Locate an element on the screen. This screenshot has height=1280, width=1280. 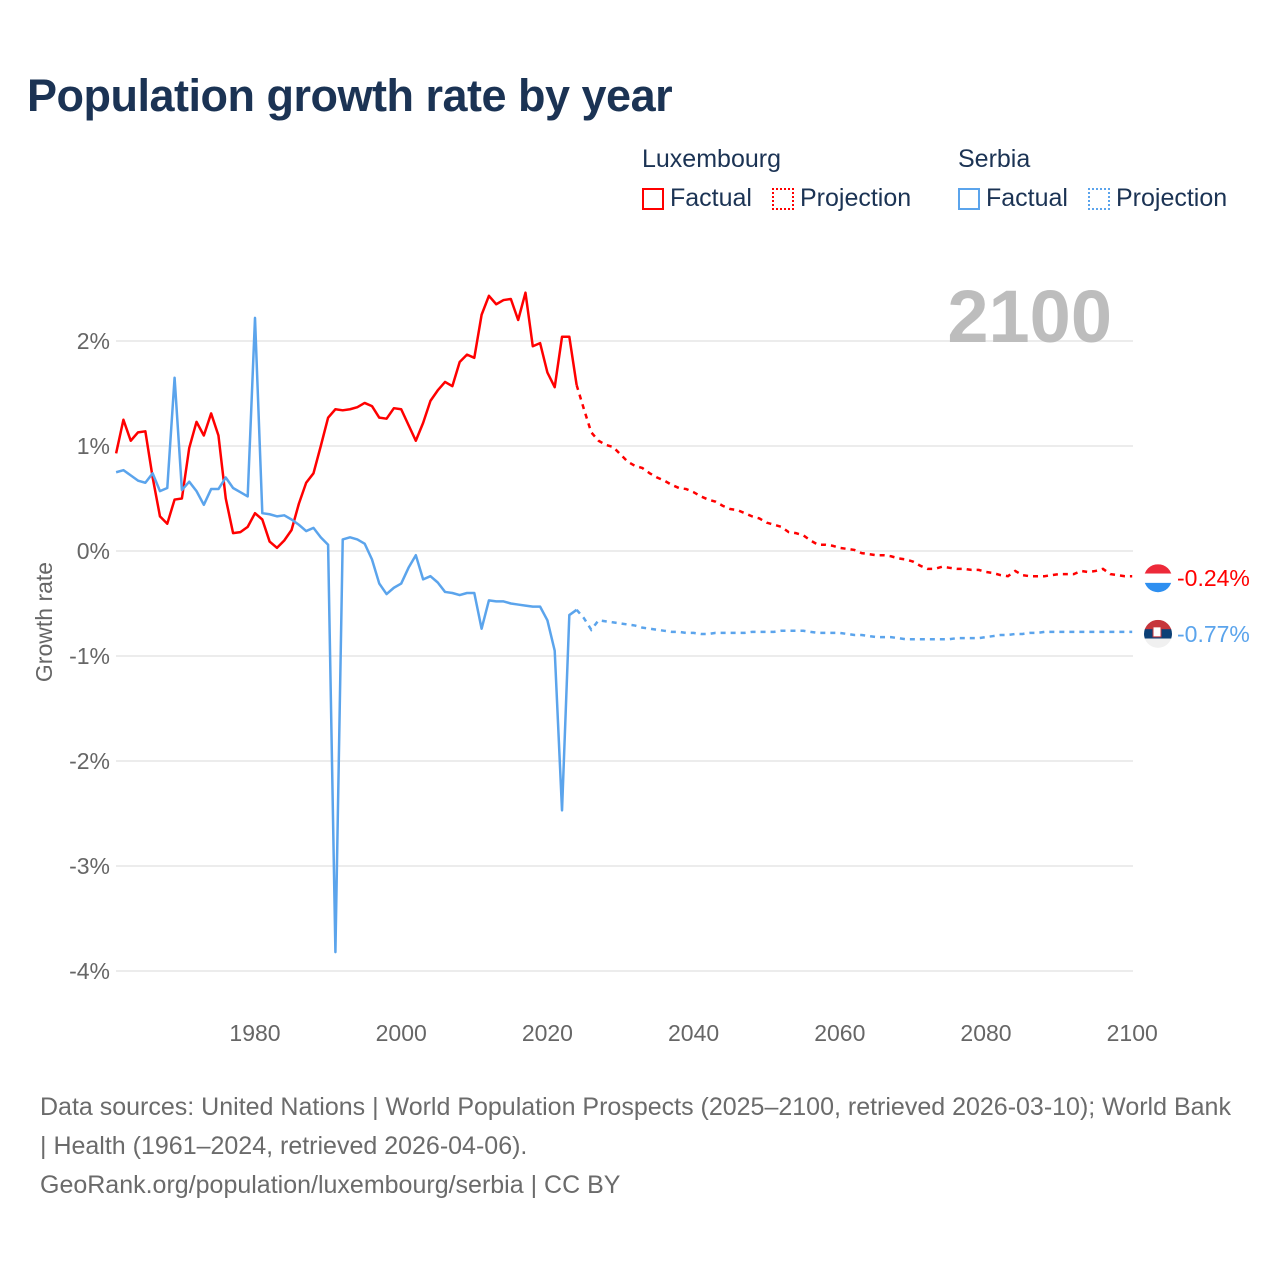
y-axis-label: Growth rate is located at coordinates (44, 622).